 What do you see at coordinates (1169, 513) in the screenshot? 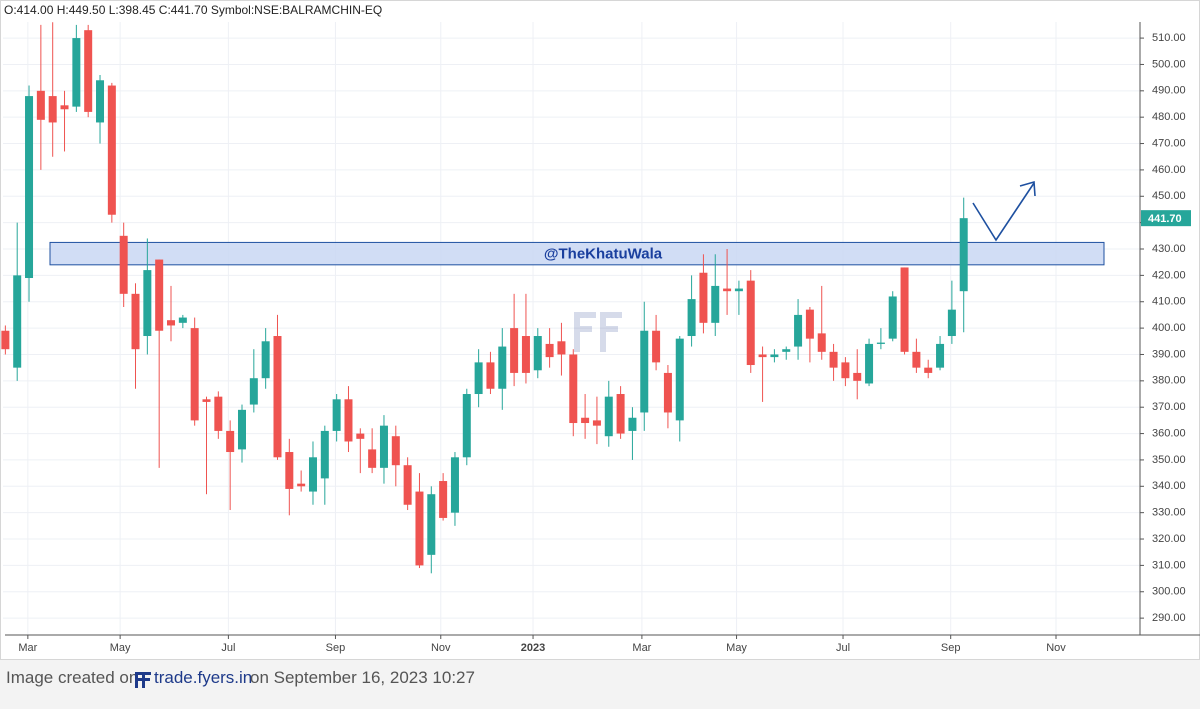
I see `y-tick-label: 330.00` at bounding box center [1169, 513].